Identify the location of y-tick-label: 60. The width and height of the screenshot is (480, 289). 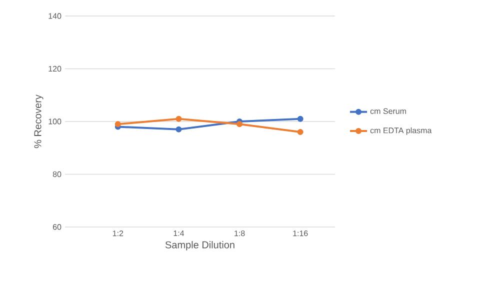
(57, 227).